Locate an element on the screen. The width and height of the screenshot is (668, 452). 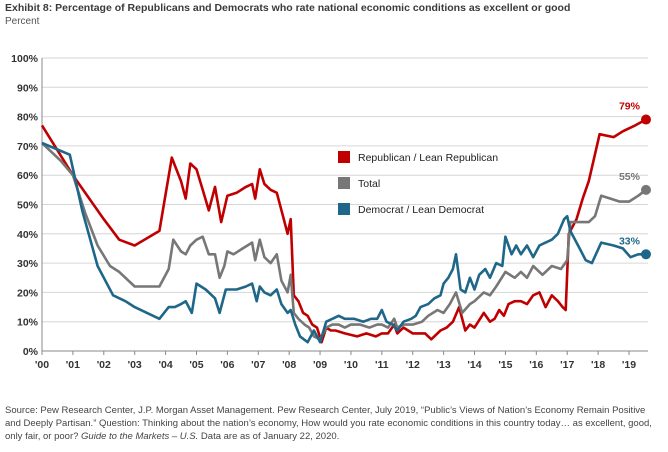
y-tick-label: 50% is located at coordinates (28, 206).